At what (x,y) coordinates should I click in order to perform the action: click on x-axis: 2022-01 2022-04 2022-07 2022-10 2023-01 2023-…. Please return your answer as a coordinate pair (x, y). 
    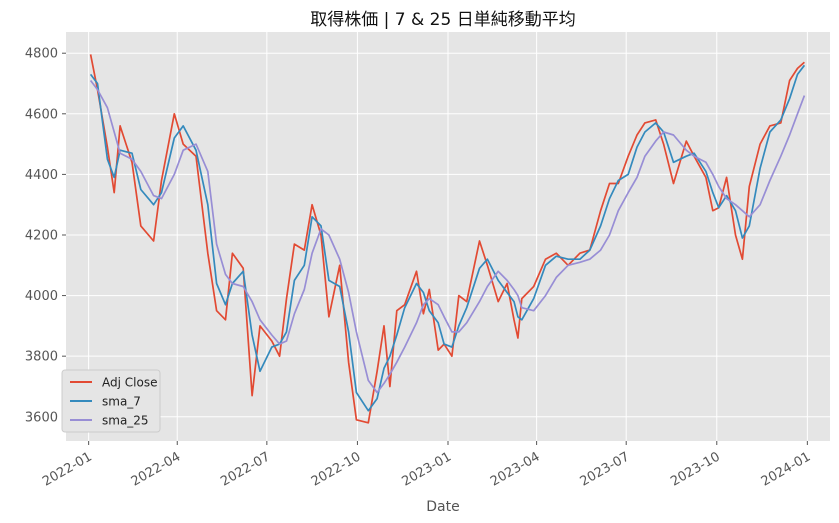
    Looking at the image, I should click on (426, 465).